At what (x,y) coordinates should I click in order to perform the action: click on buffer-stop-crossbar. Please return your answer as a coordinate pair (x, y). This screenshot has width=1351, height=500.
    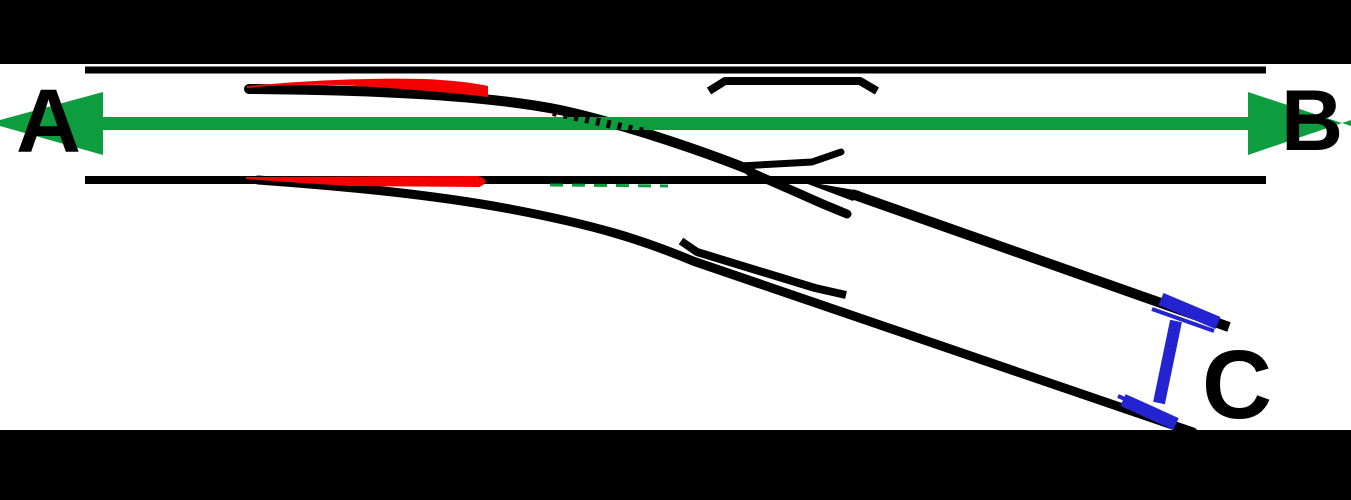
    Looking at the image, I should click on (1167, 362).